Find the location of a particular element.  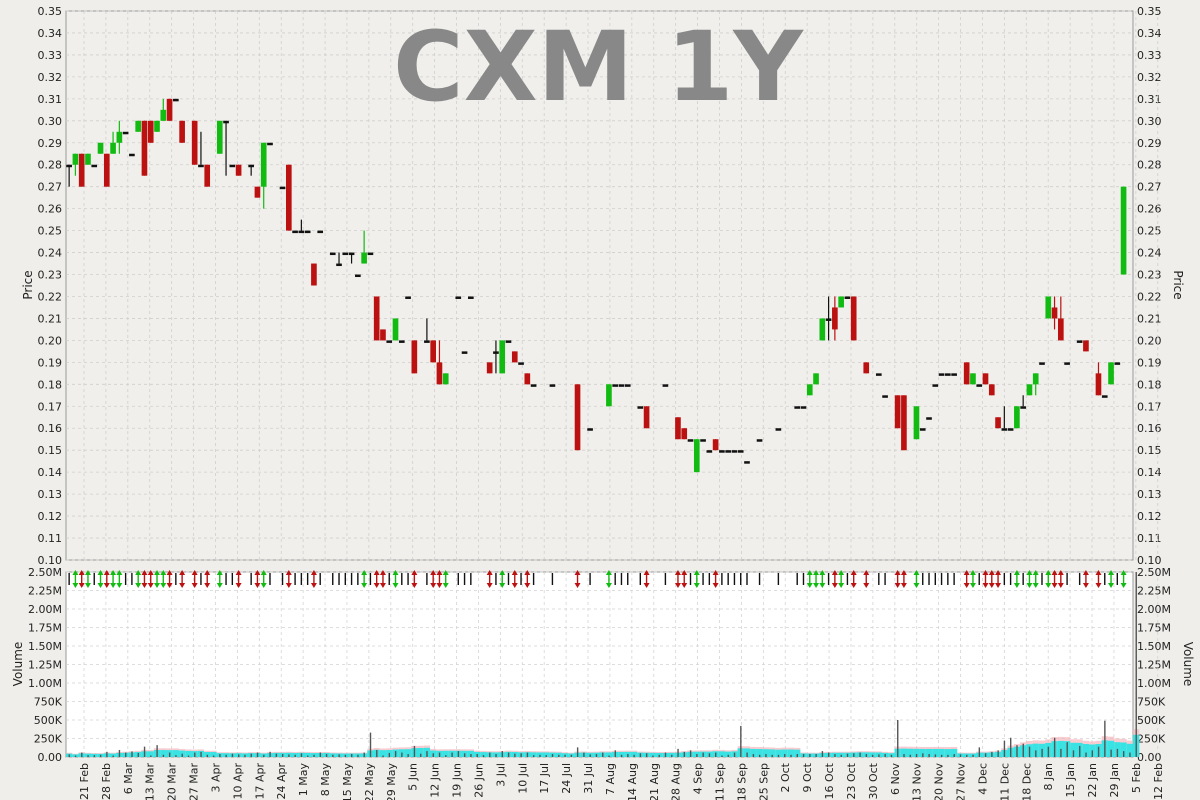

price-tick-left: 0.27 is located at coordinates (50, 187).